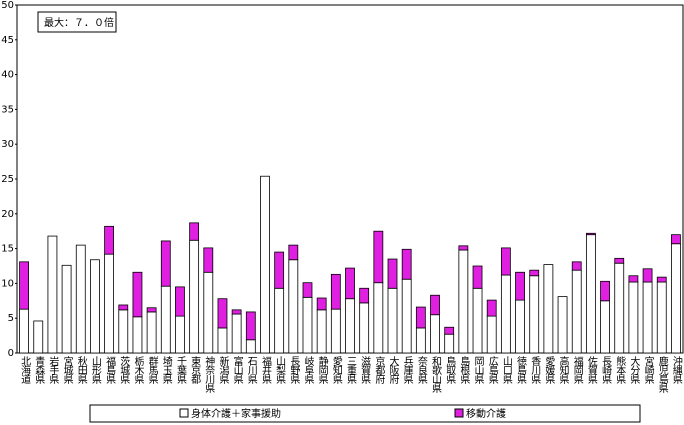  I want to click on y-tick-label: 10, so click(7, 283).